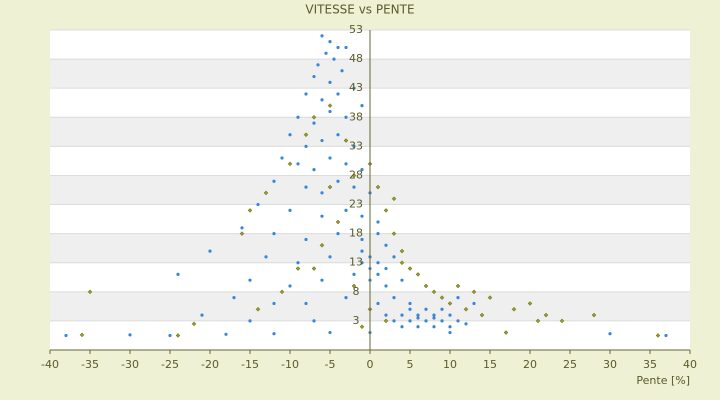 This screenshot has height=400, width=720. I want to click on x-tick-label: -15, so click(250, 364).